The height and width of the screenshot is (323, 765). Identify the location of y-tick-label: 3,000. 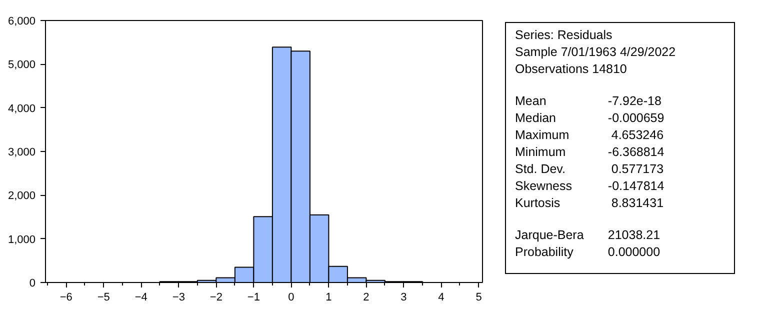
(22, 152).